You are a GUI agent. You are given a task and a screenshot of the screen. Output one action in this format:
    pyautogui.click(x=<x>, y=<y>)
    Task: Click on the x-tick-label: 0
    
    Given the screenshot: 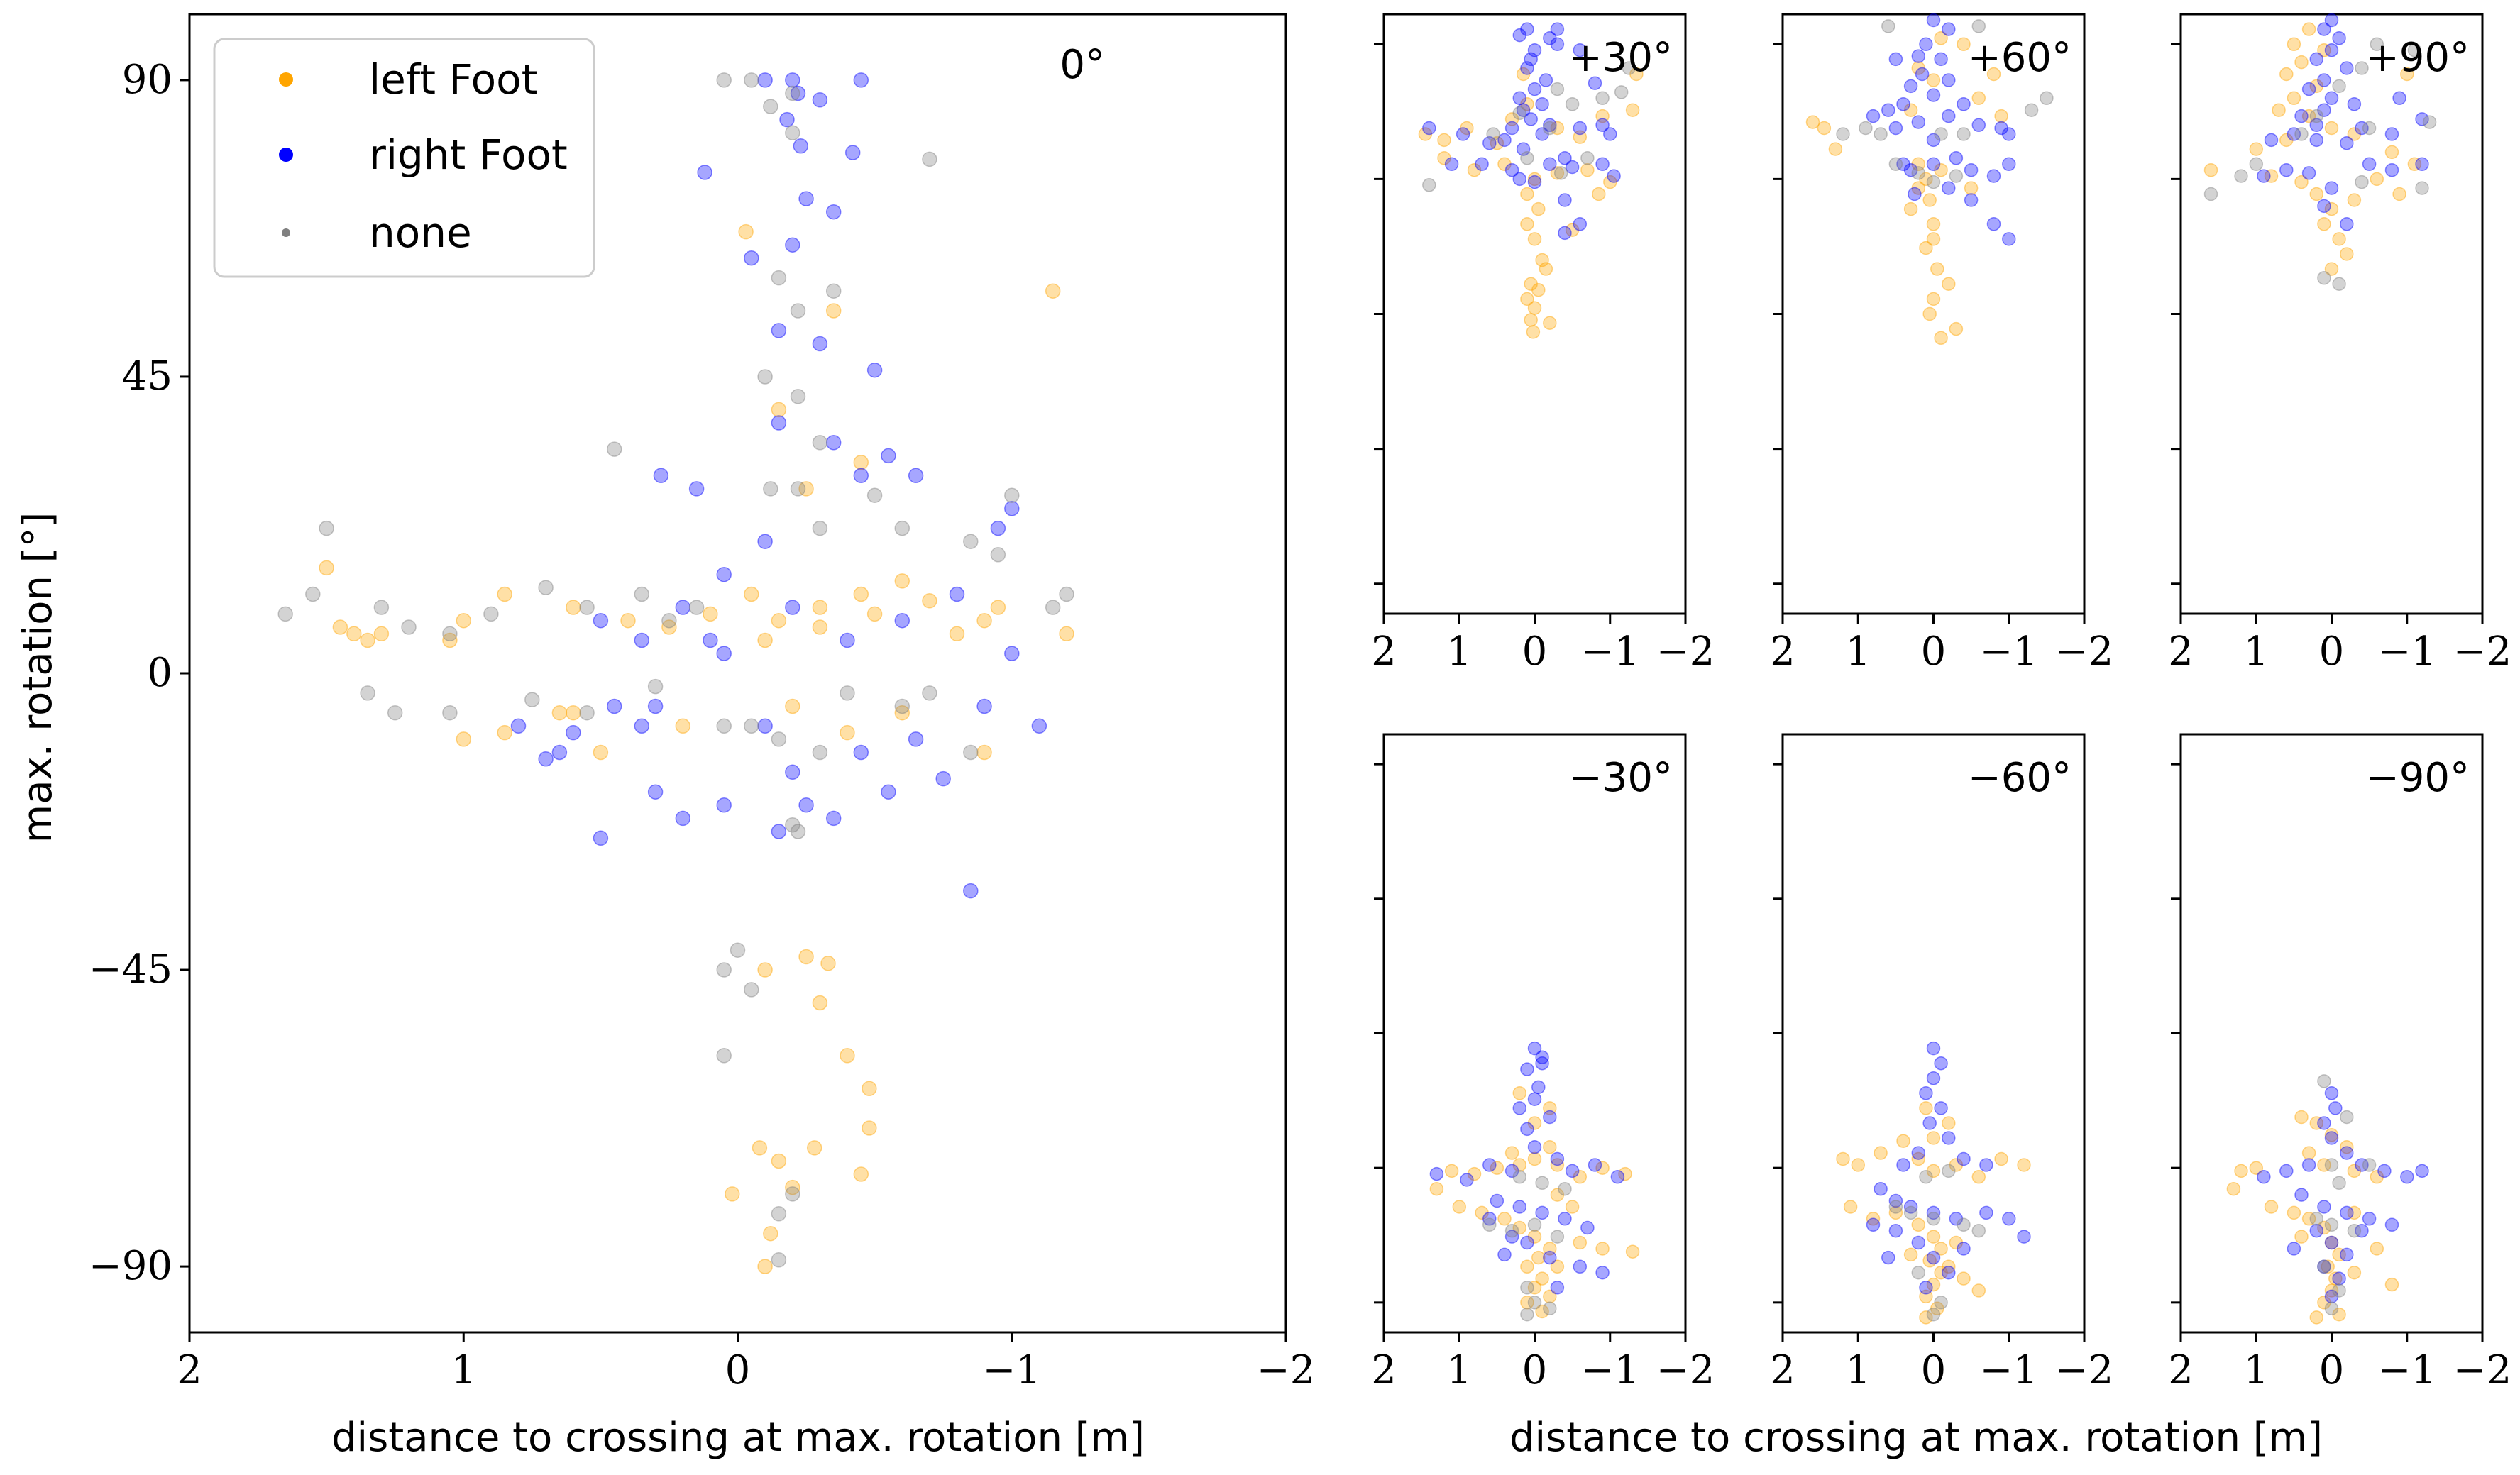 What is the action you would take?
    pyautogui.click(x=738, y=1370)
    